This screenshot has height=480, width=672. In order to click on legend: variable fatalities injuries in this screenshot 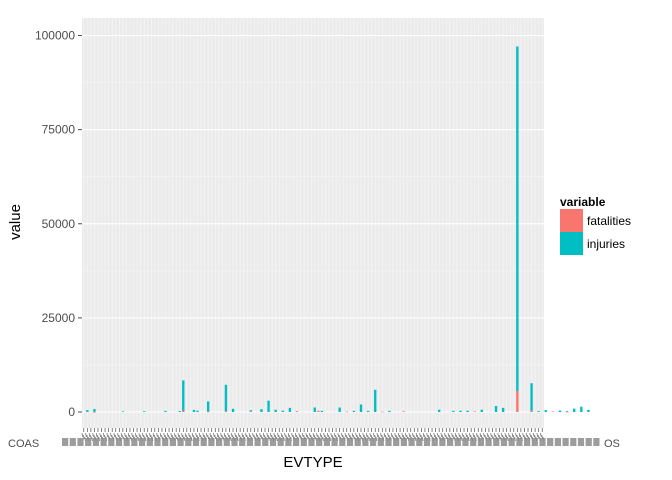, I will do `click(595, 225)`.